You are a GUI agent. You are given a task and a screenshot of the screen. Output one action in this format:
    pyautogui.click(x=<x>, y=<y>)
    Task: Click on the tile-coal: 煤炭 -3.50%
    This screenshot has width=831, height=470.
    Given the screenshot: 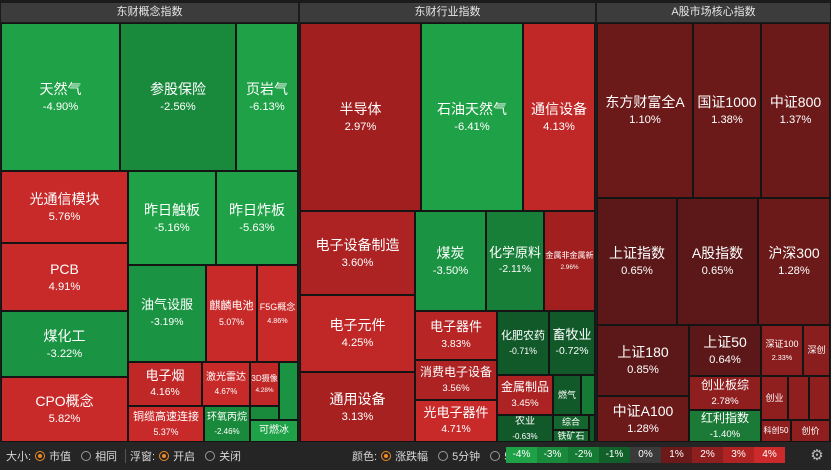 What is the action you would take?
    pyautogui.click(x=450, y=261)
    